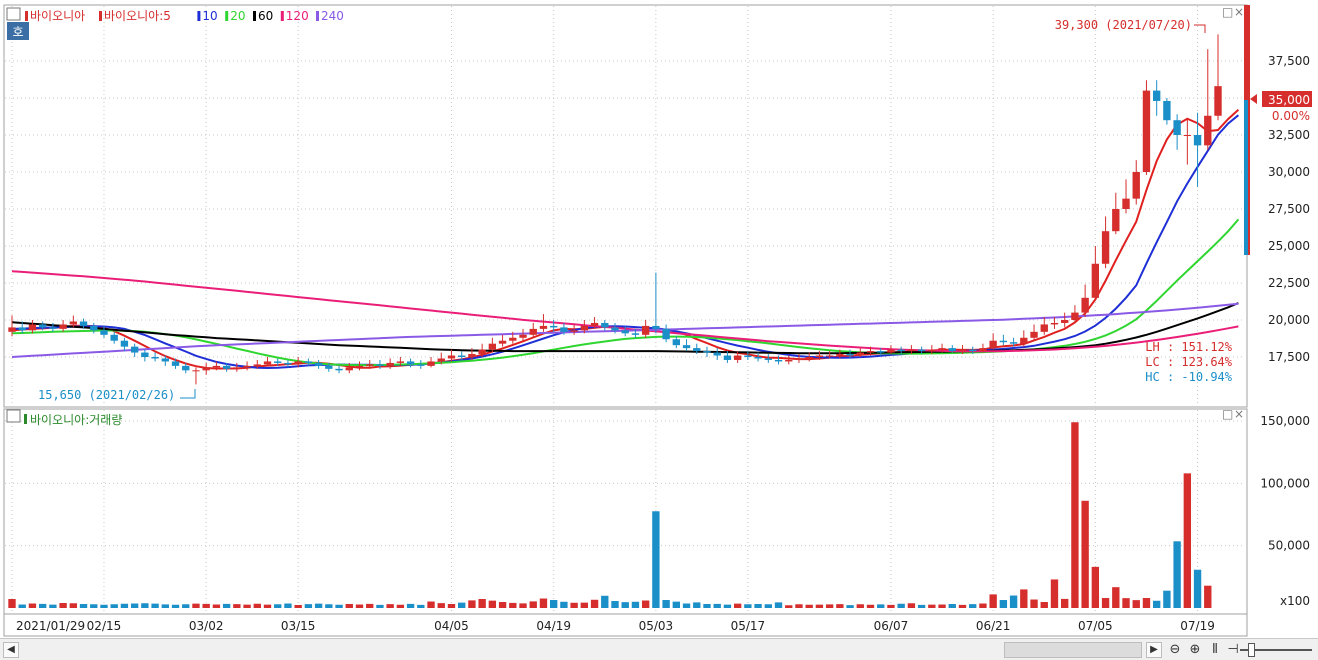 This screenshot has width=1318, height=660. Describe the element at coordinates (1175, 649) in the screenshot. I see `zoom-out-icon: ⊖` at that location.